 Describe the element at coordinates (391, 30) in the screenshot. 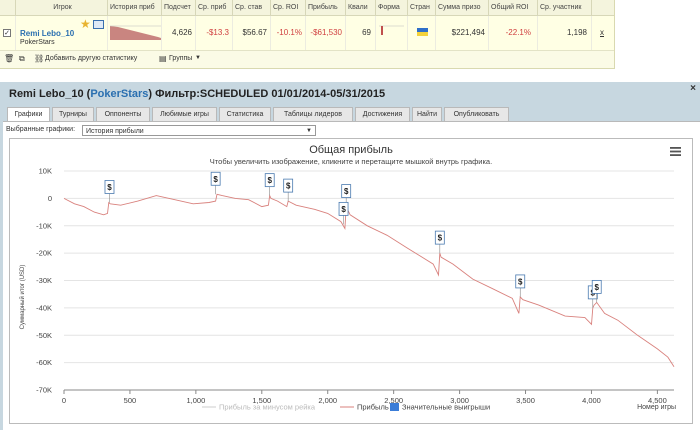

I see `form-sparkline` at that location.